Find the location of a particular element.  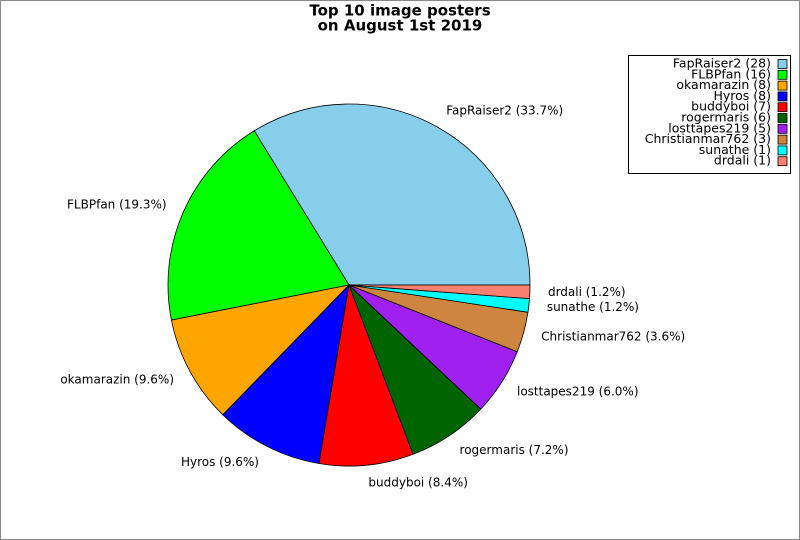

legend-label: Hyros (8) is located at coordinates (742, 95).